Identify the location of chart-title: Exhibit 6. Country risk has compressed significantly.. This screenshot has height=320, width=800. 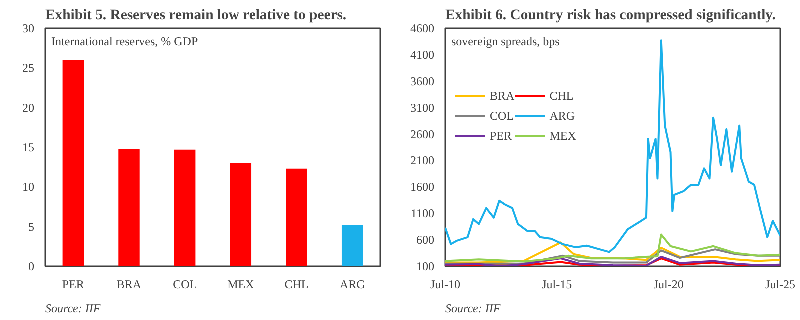
(611, 16).